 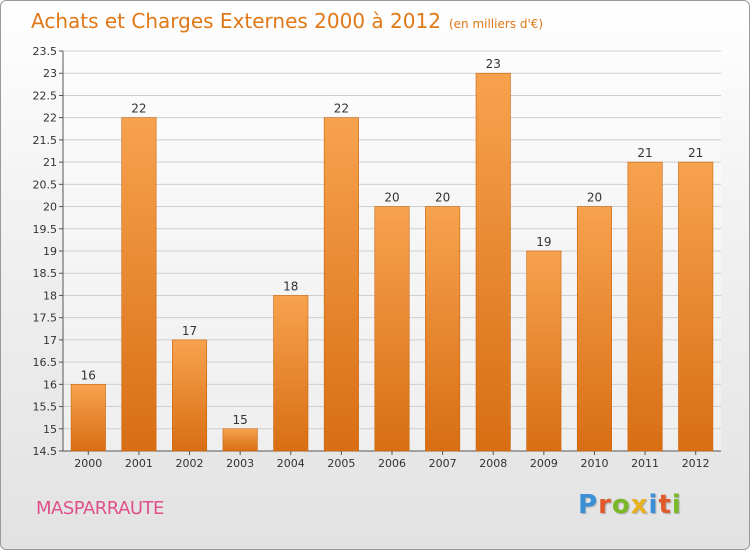 What do you see at coordinates (665, 505) in the screenshot?
I see `logo-letter: t` at bounding box center [665, 505].